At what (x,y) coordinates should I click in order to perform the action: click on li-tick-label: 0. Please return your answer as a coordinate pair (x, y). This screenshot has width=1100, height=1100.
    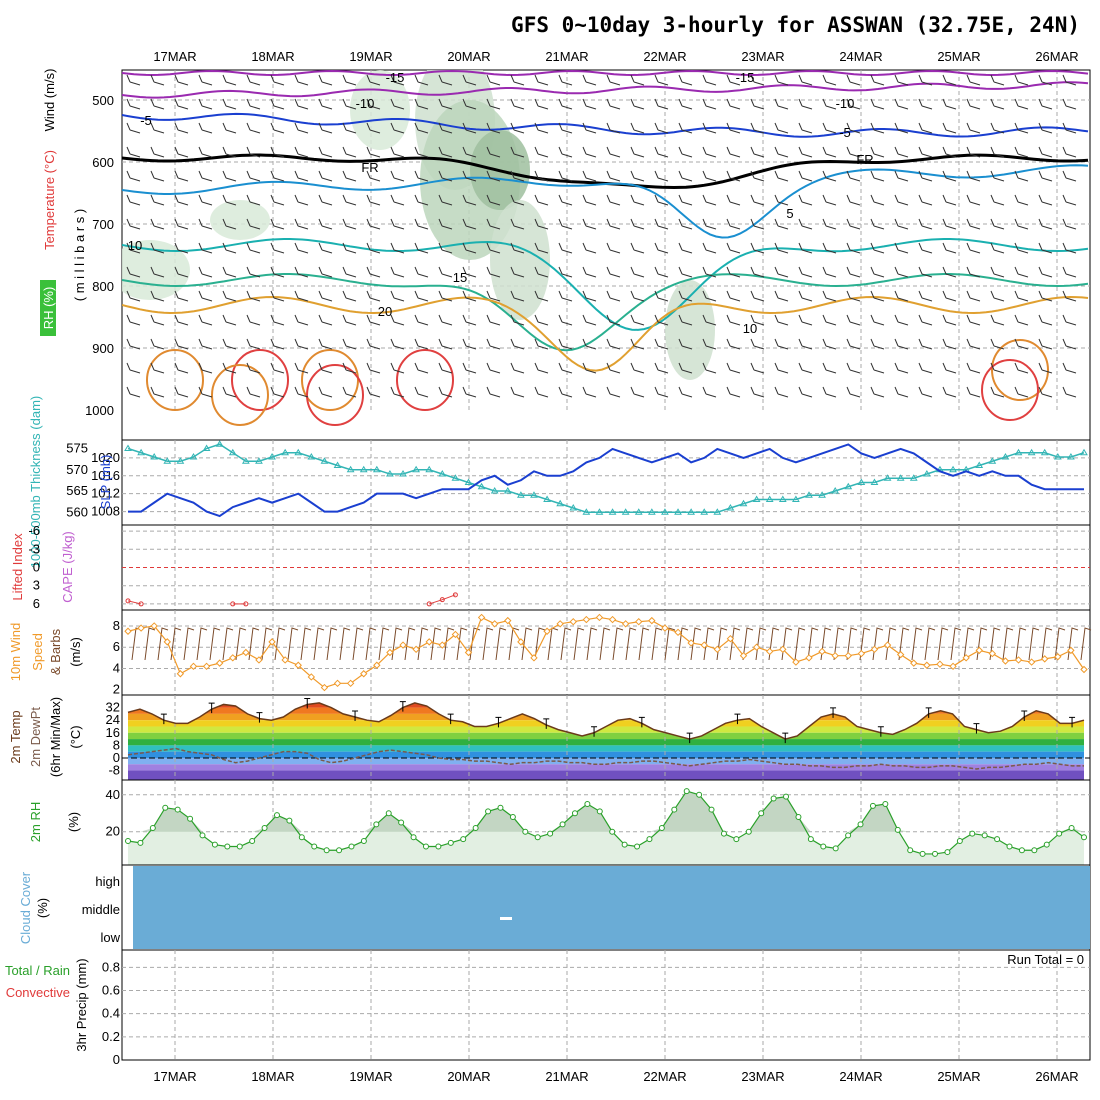
    Looking at the image, I should click on (36, 567).